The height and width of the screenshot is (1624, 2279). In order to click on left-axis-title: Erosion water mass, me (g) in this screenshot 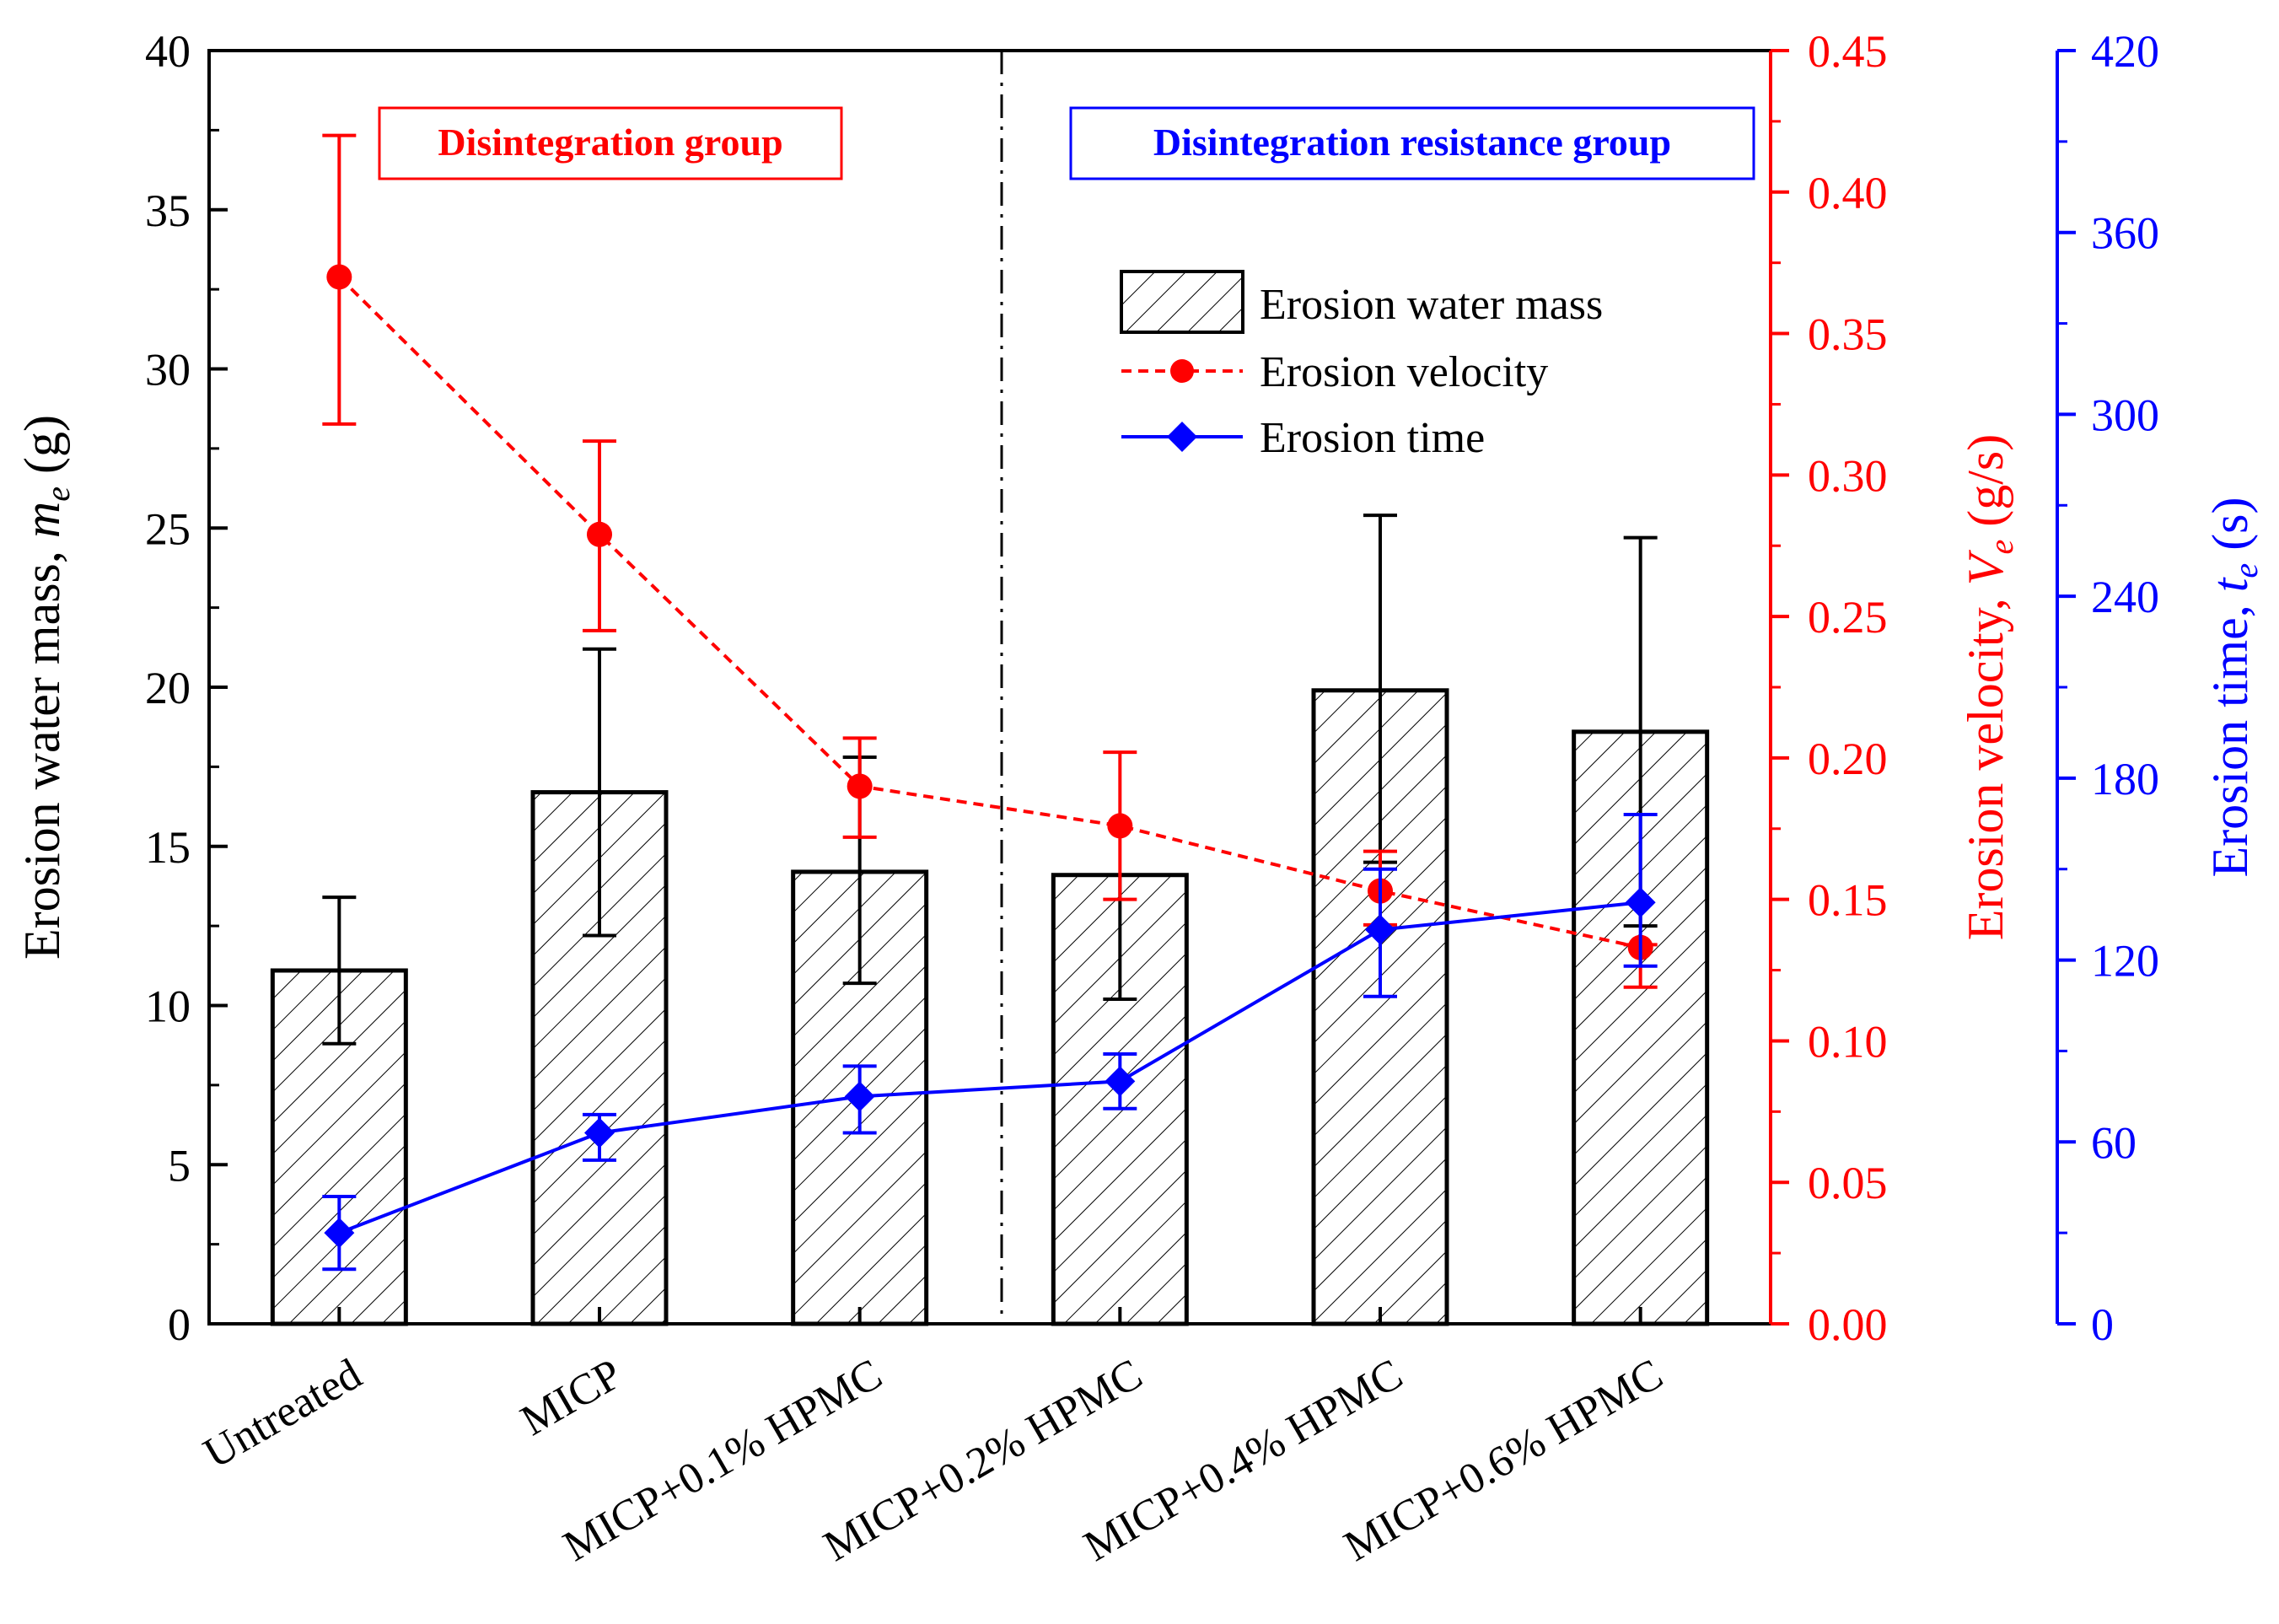, I will do `click(46, 687)`.